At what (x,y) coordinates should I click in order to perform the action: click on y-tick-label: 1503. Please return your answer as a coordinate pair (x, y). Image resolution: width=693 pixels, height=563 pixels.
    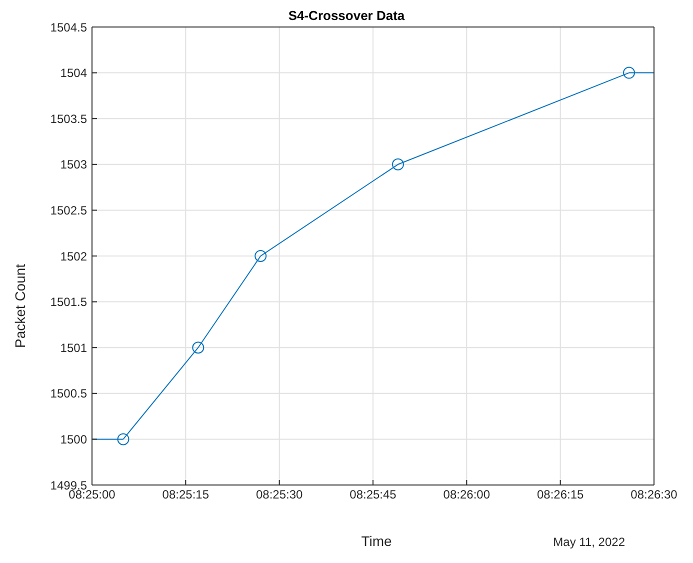
    Looking at the image, I should click on (74, 165).